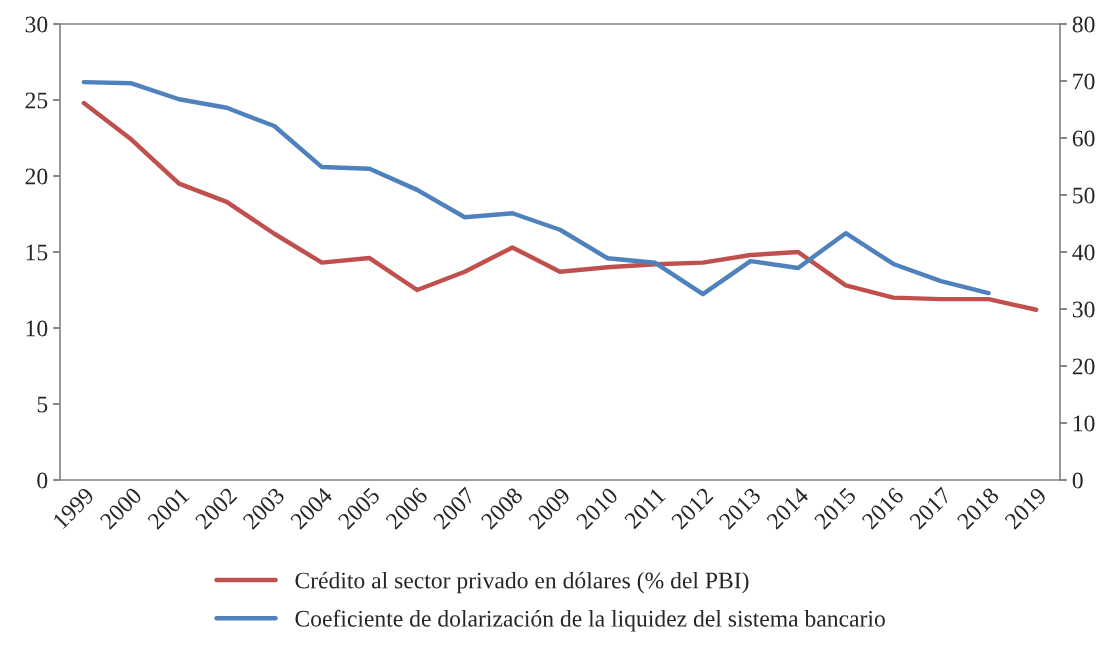 This screenshot has width=1118, height=648. What do you see at coordinates (1084, 423) in the screenshot?
I see `y2-tick-label: 10` at bounding box center [1084, 423].